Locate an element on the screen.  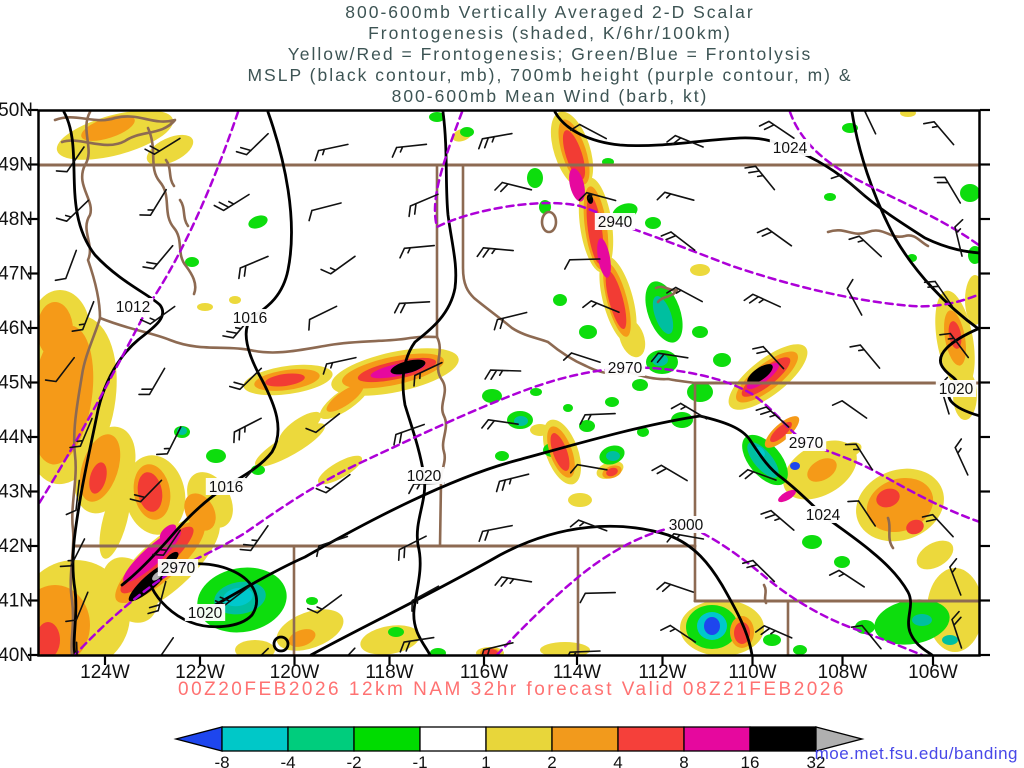
lon-label: 114W is located at coordinates (577, 672).